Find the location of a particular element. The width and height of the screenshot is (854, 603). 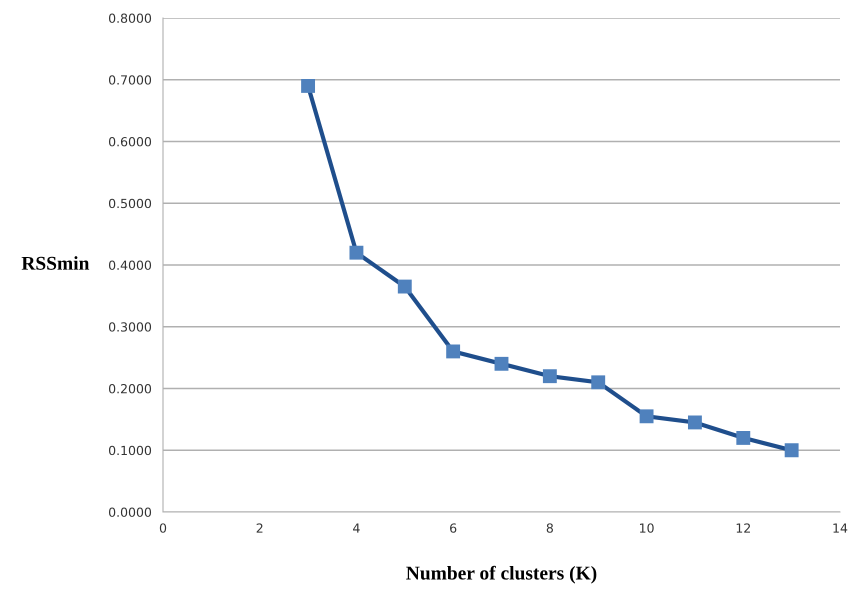

x-tick-label: 12 is located at coordinates (743, 528).